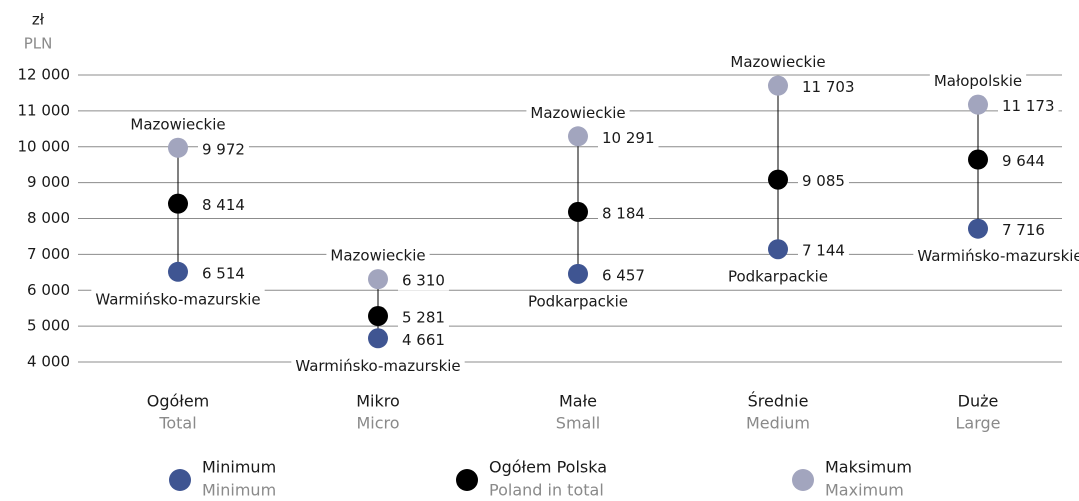 The width and height of the screenshot is (1079, 501). What do you see at coordinates (48, 182) in the screenshot?
I see `y-tick-label: 9 000` at bounding box center [48, 182].